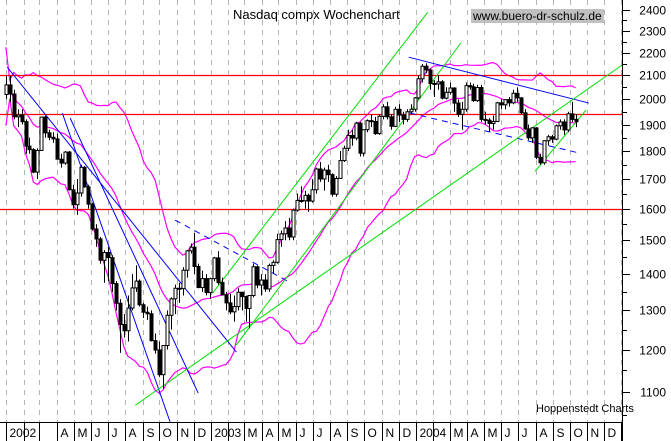 This screenshot has height=441, width=671. I want to click on y-tick-label: 1200, so click(652, 351).